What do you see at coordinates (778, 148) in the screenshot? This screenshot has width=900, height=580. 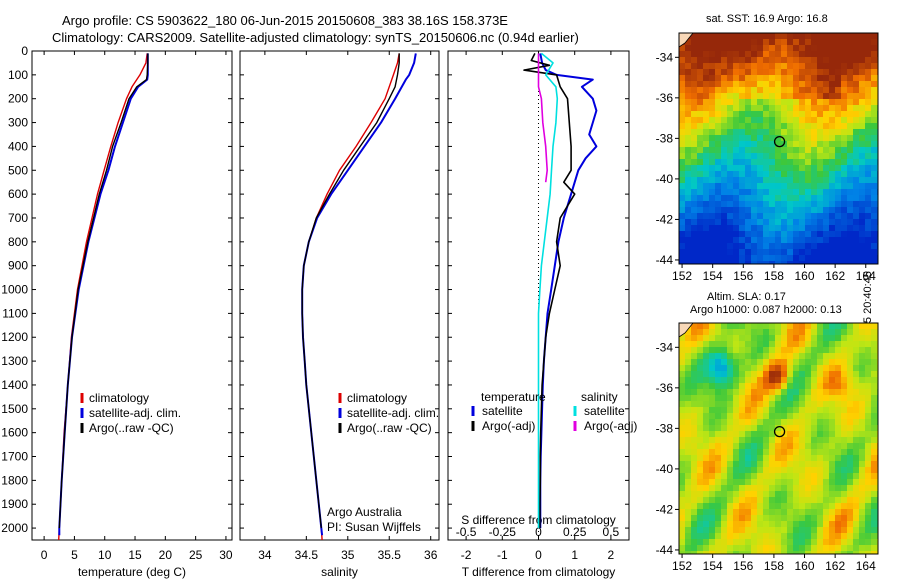 I see `sst-map-frame` at bounding box center [778, 148].